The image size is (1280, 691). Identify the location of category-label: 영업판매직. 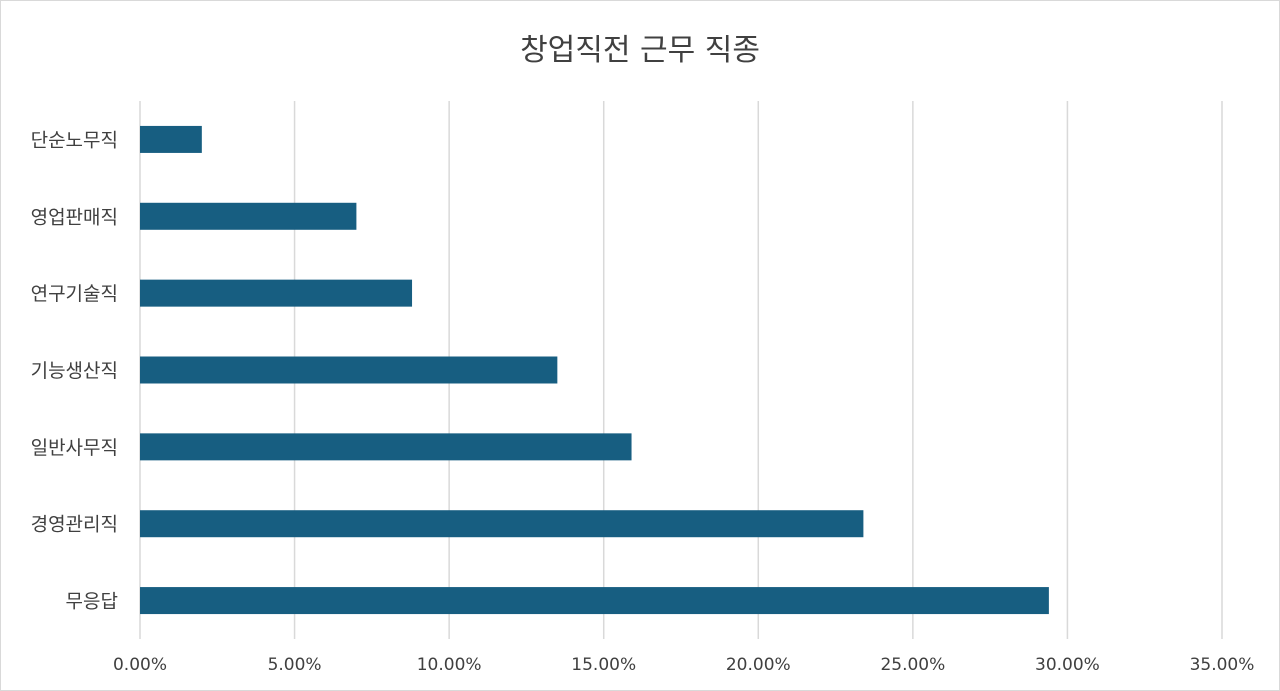
(74, 217).